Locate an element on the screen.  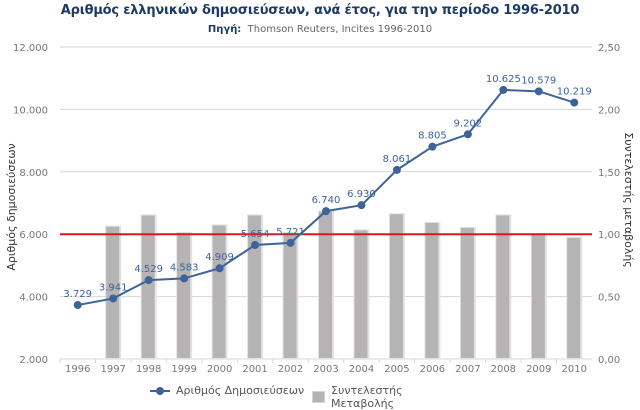
y-tick-label-left: 8.000 is located at coordinates (33, 173).